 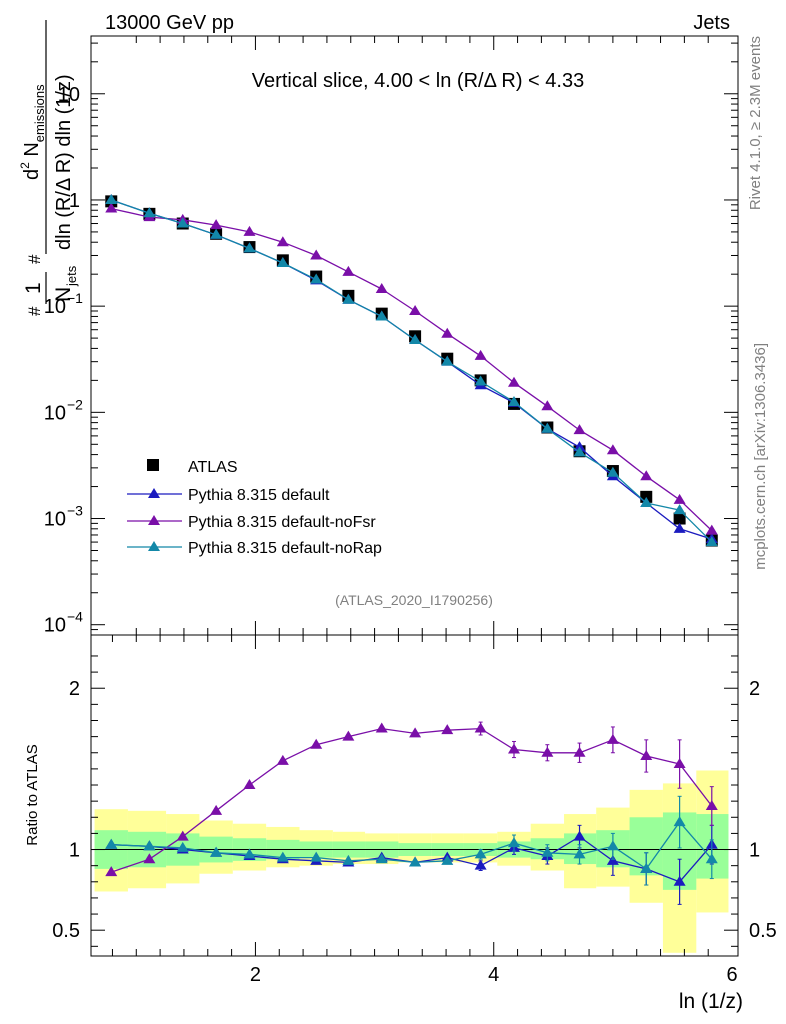 I want to click on ylabel-numer-n: N, so click(x=32, y=152).